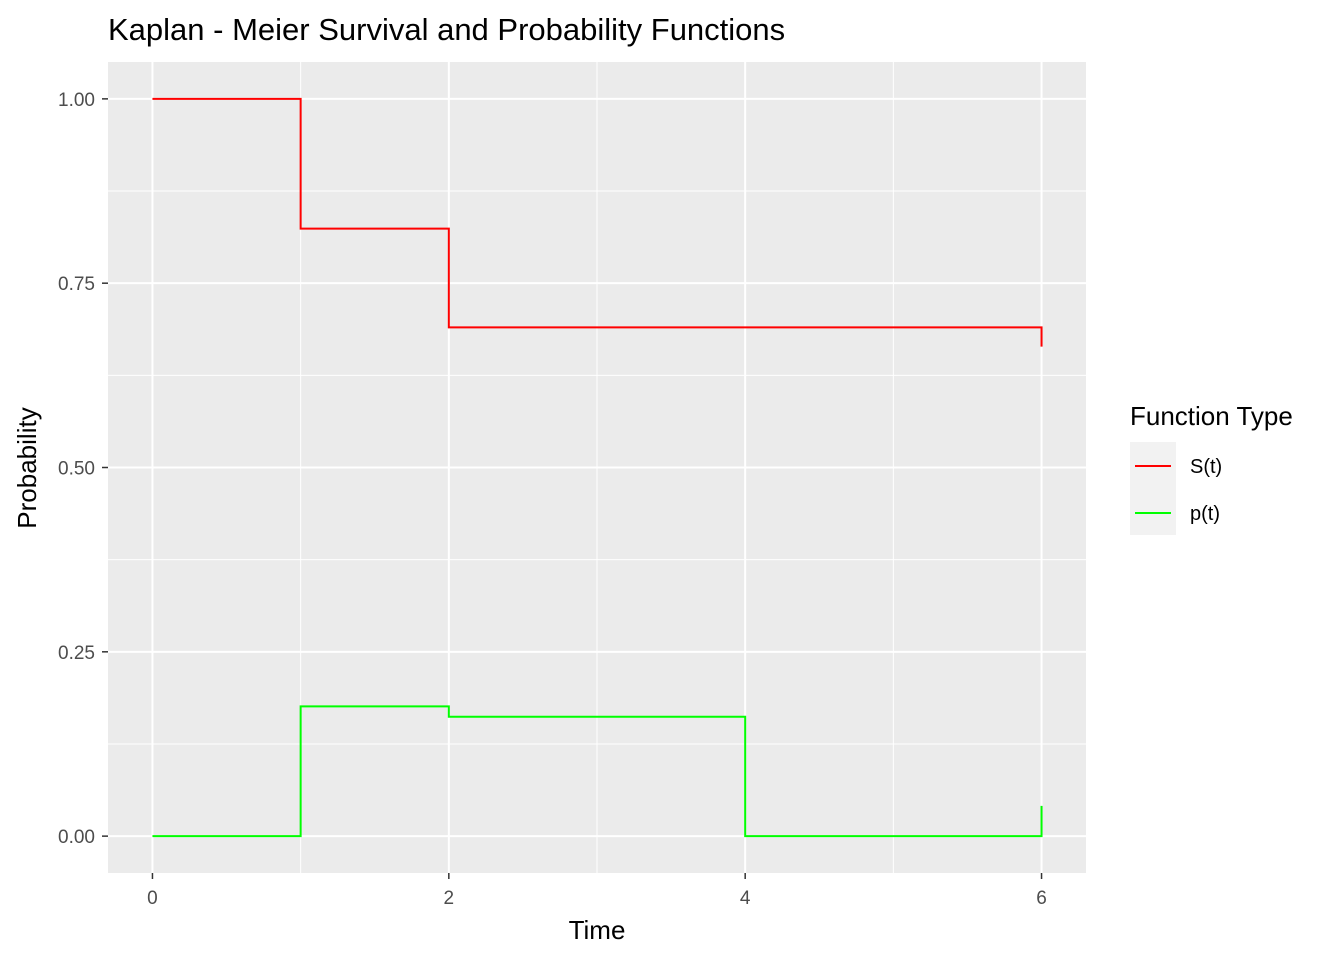 This screenshot has width=1344, height=960. What do you see at coordinates (1178, 490) in the screenshot?
I see `legend-items: S(t) p(t)` at bounding box center [1178, 490].